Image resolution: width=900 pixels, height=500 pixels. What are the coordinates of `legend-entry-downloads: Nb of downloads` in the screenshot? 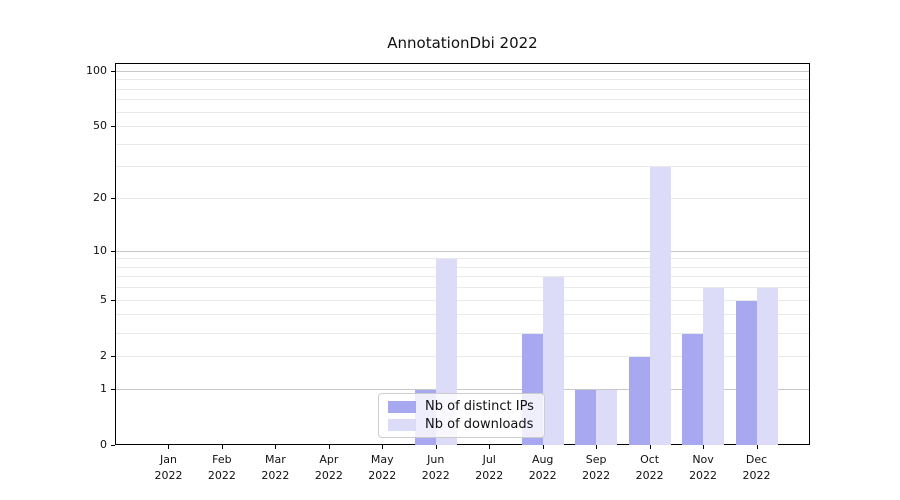 It's located at (461, 424).